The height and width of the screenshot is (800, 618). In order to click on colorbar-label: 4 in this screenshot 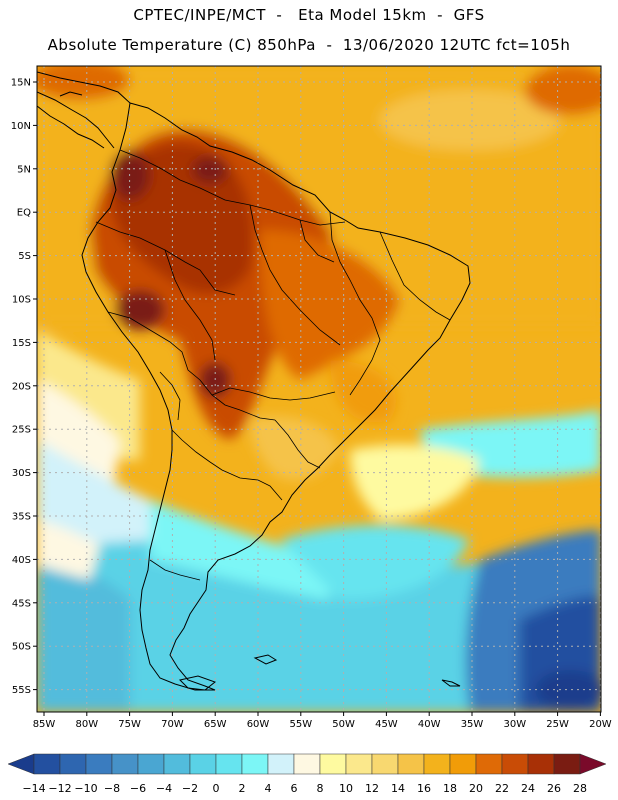, I will do `click(268, 788)`.